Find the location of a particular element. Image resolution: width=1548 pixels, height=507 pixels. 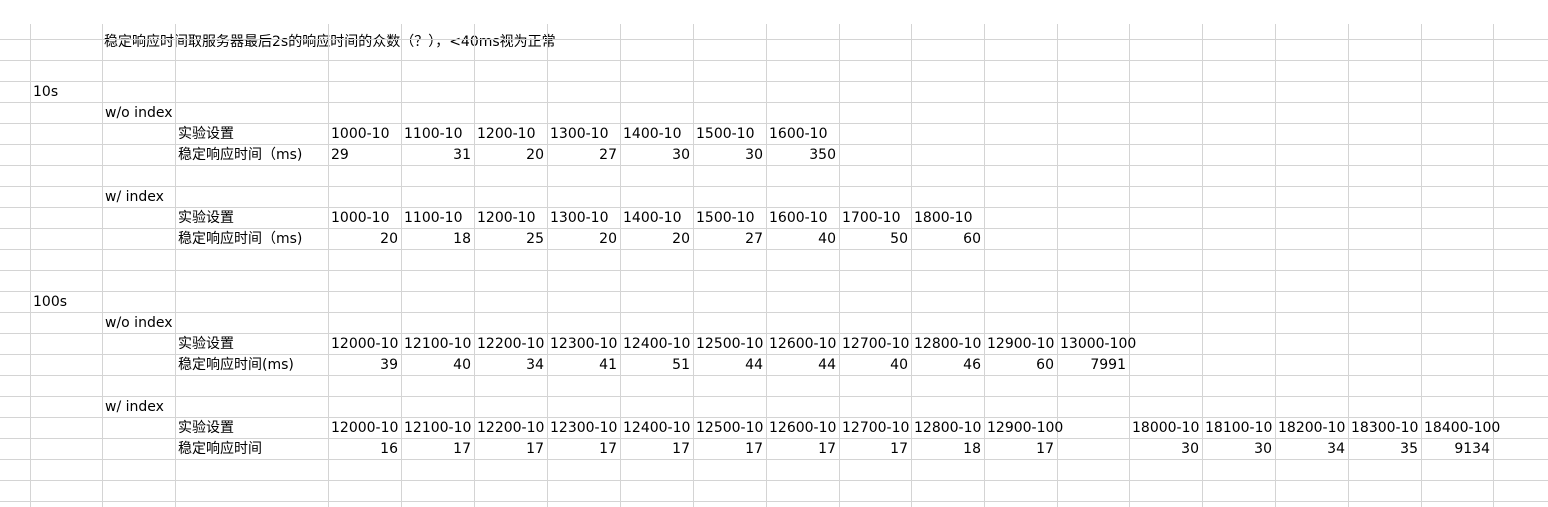

setting-cell: 18000-10 is located at coordinates (1166, 428).